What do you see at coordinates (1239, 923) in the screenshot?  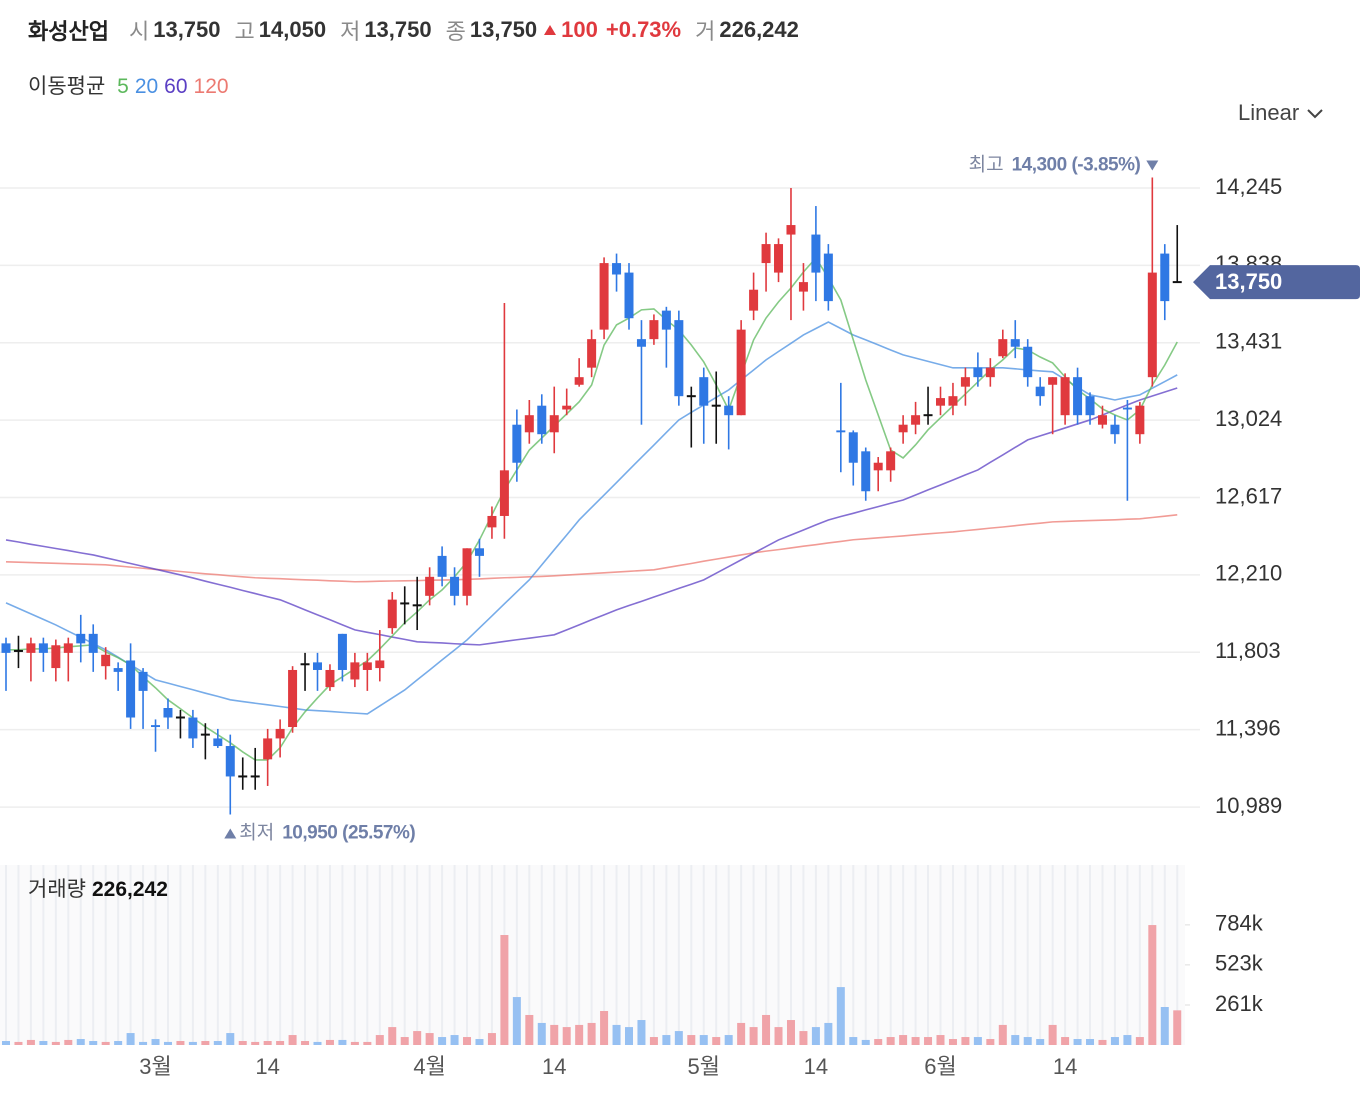 I see `volume-tick-label: 784k` at bounding box center [1239, 923].